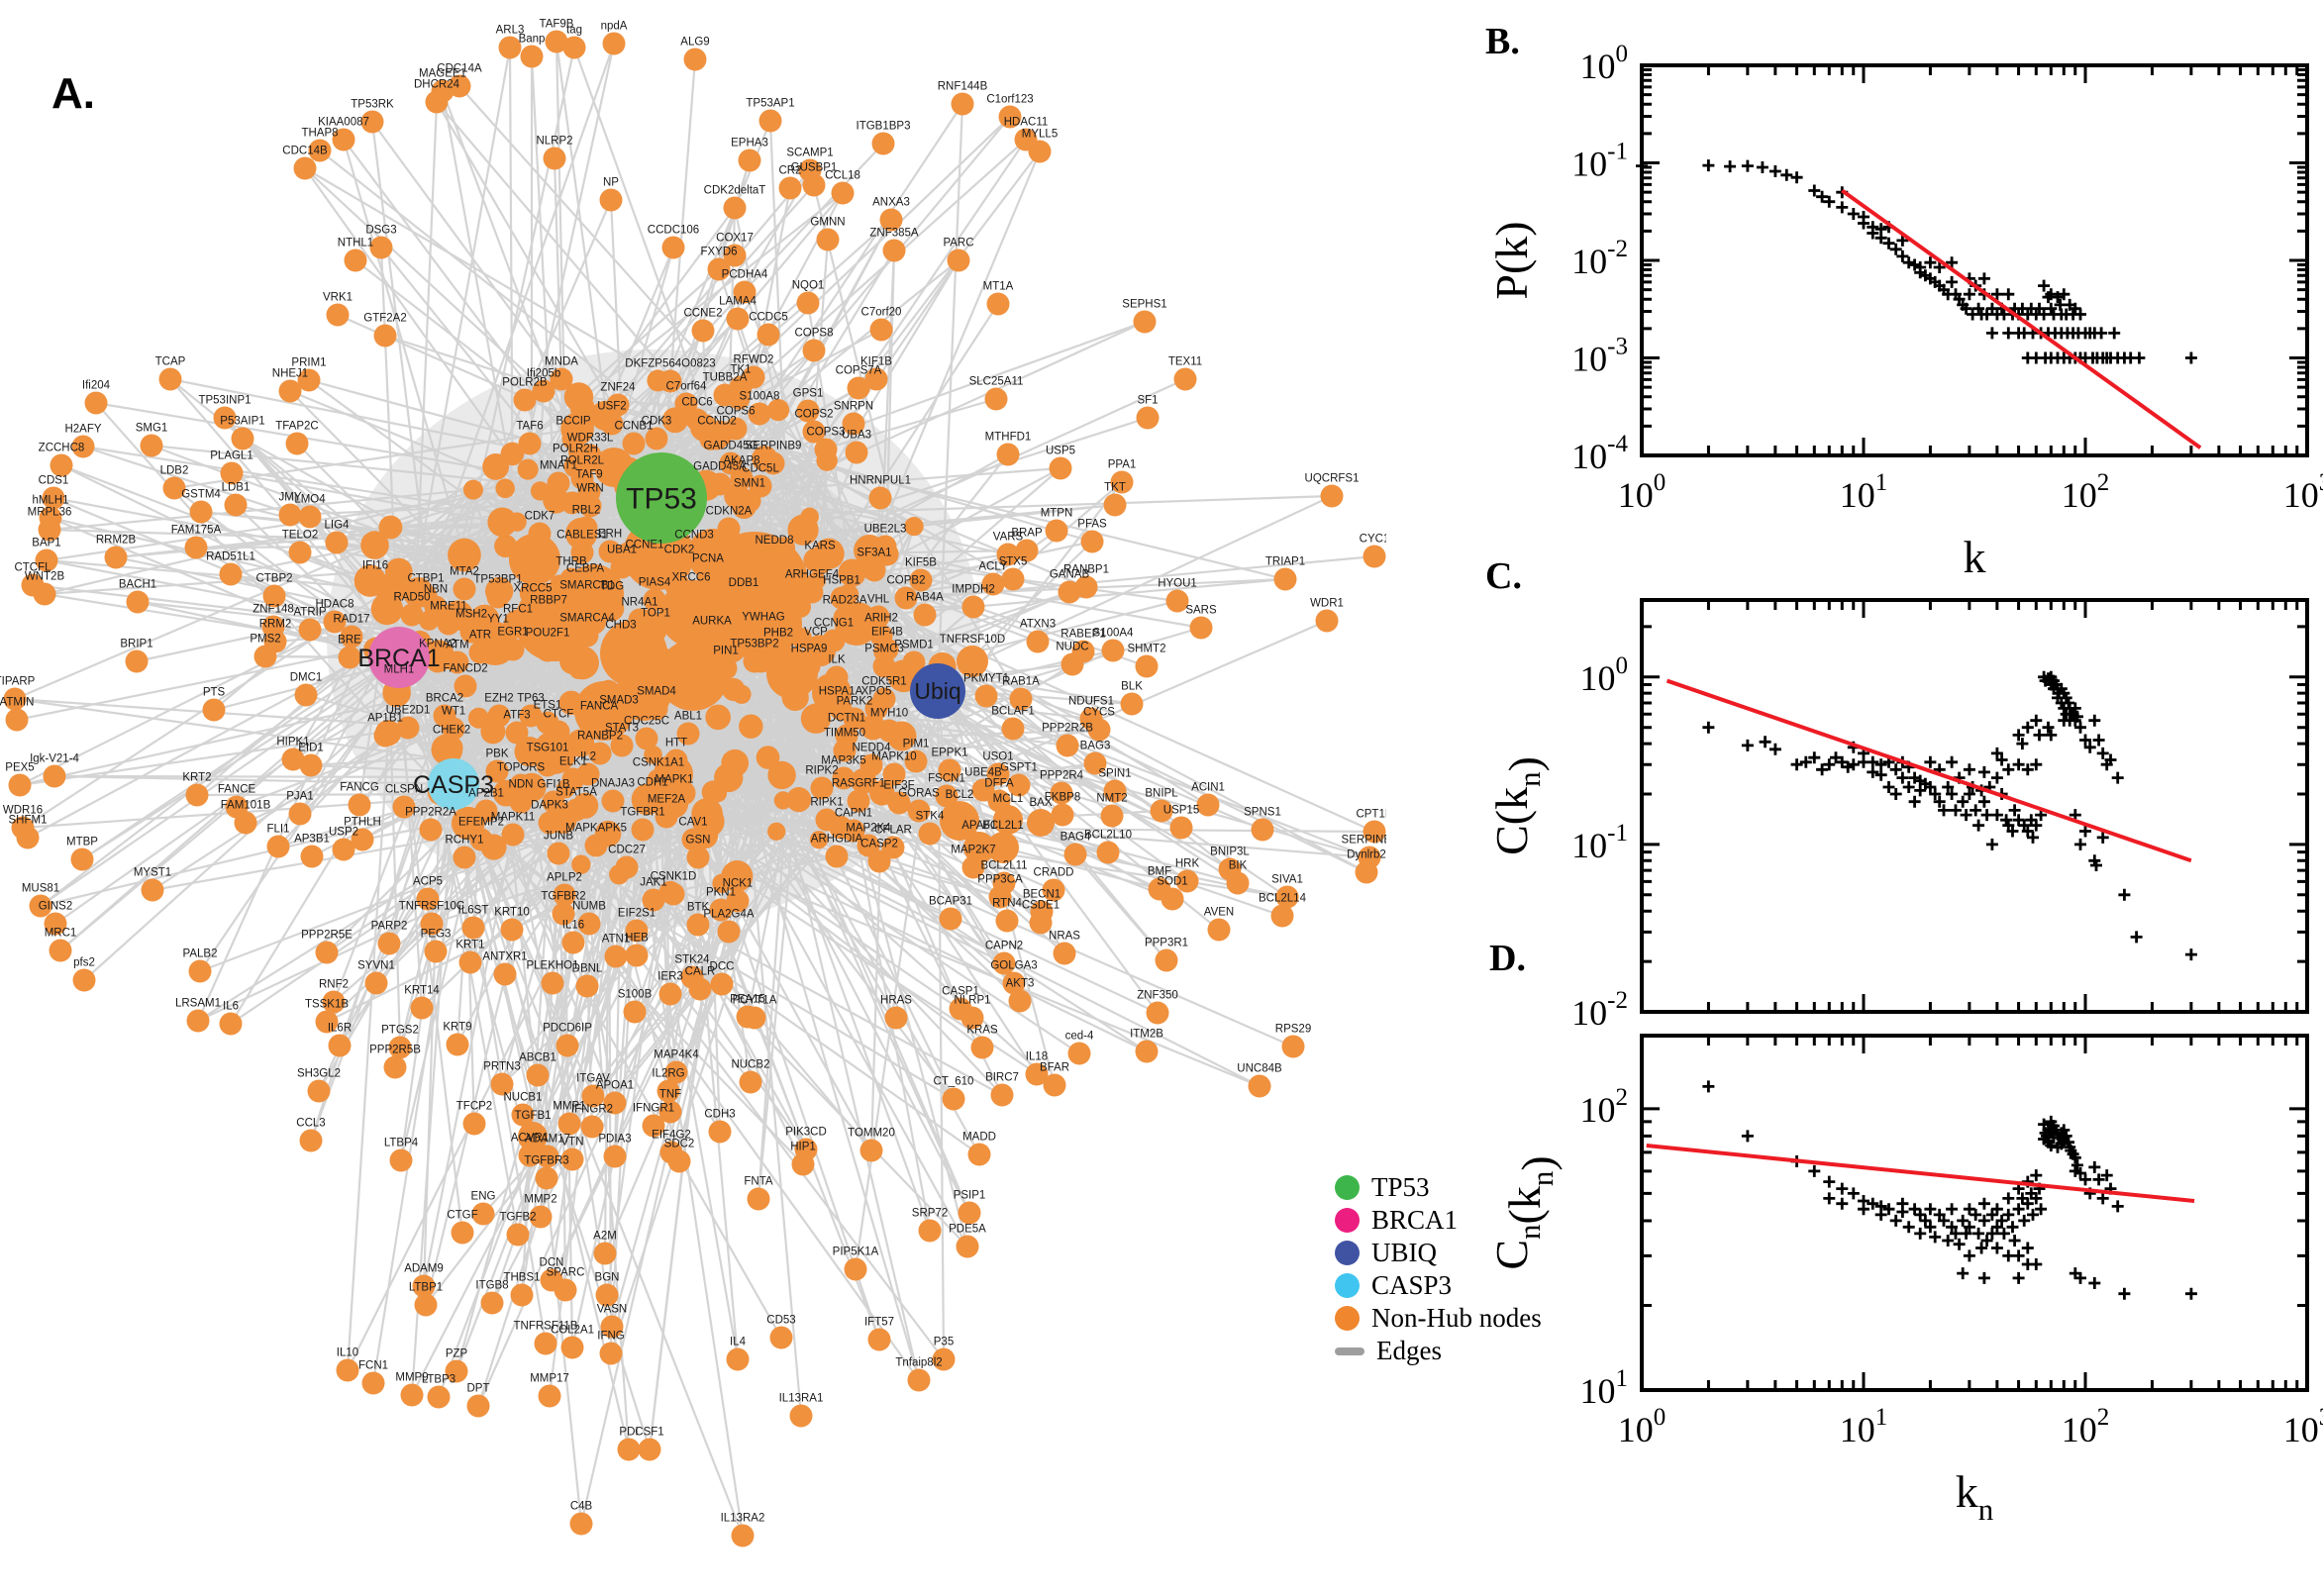 The image size is (2323, 1596). I want to click on legend-item-label: Edges, so click(1409, 1350).